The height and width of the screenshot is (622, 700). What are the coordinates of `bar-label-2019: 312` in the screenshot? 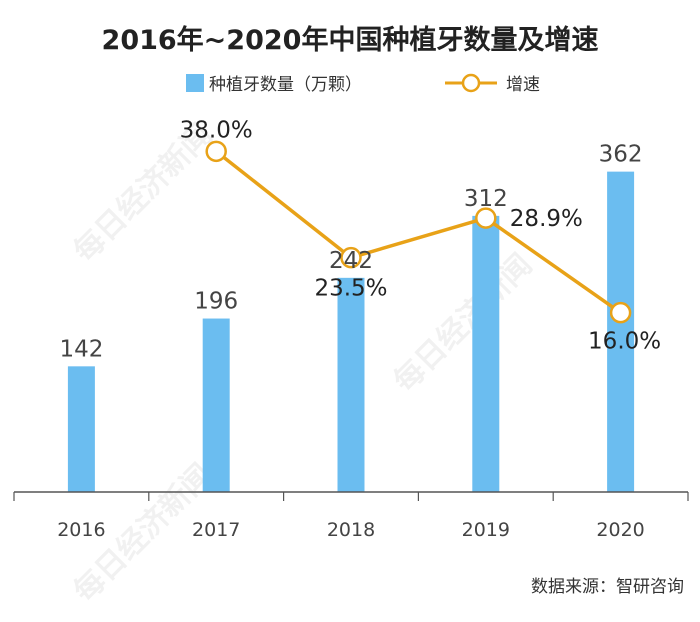 It's located at (486, 199).